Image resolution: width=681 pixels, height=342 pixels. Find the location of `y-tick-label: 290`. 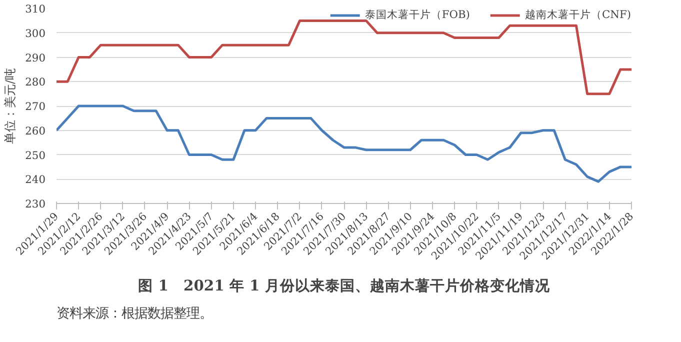

y-tick-label: 290 is located at coordinates (35, 57).